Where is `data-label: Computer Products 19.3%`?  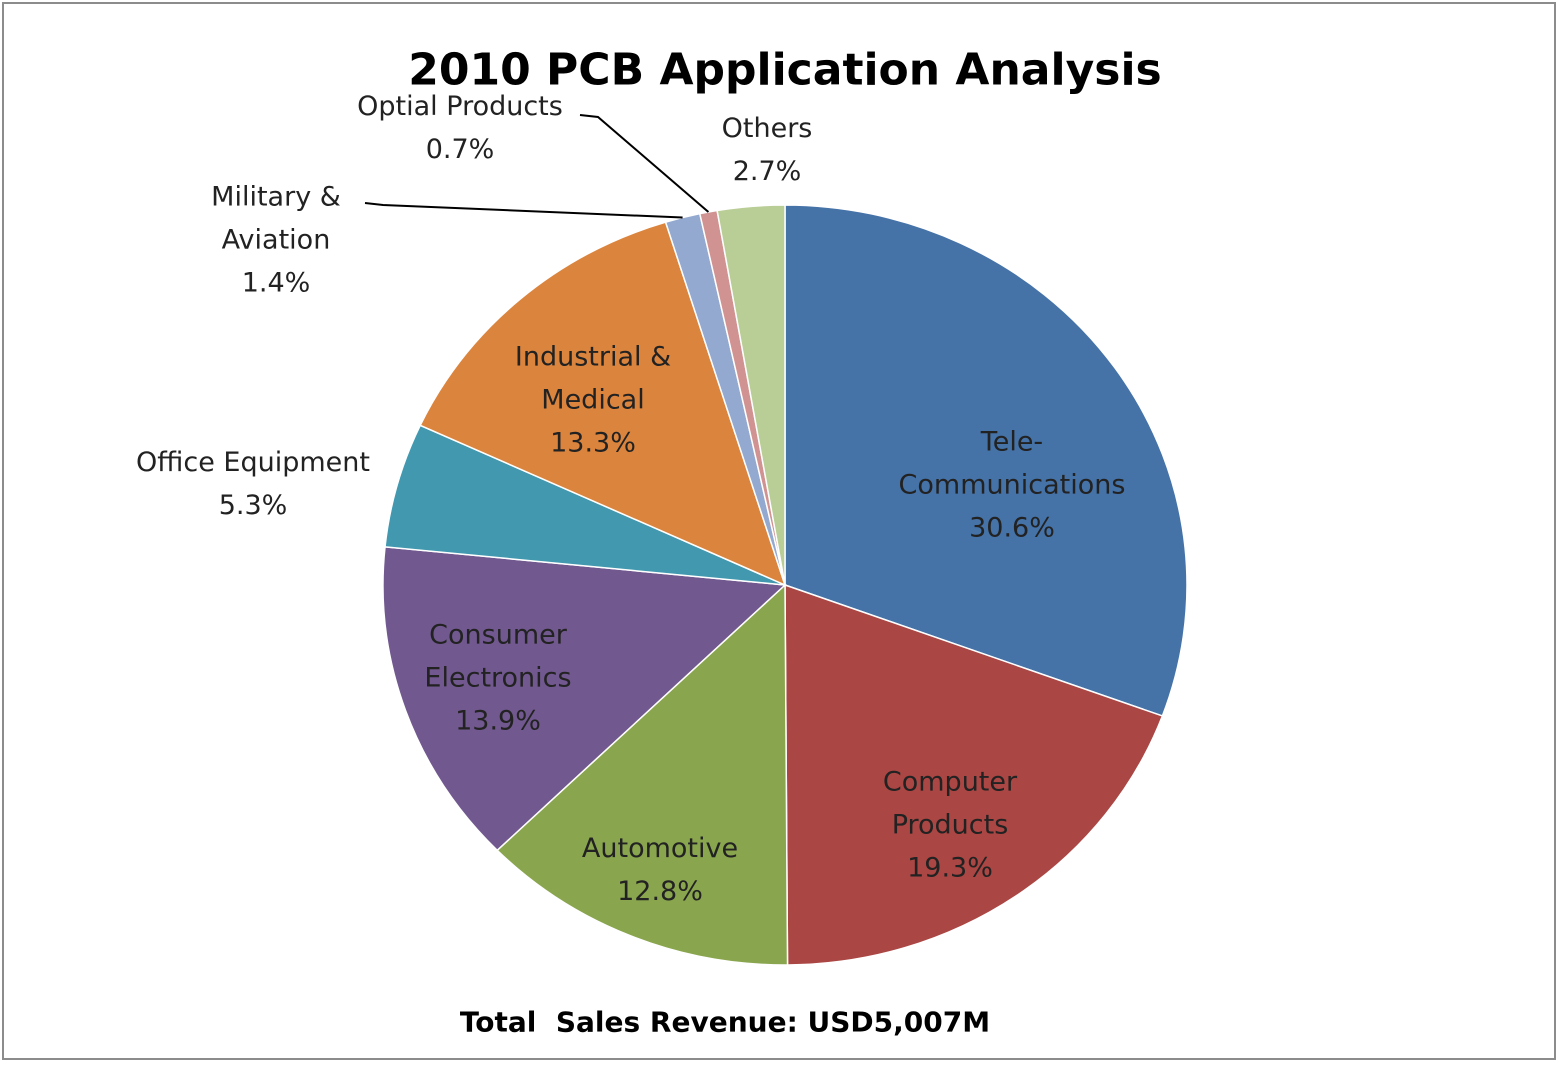
data-label: Computer Products 19.3% is located at coordinates (950, 825).